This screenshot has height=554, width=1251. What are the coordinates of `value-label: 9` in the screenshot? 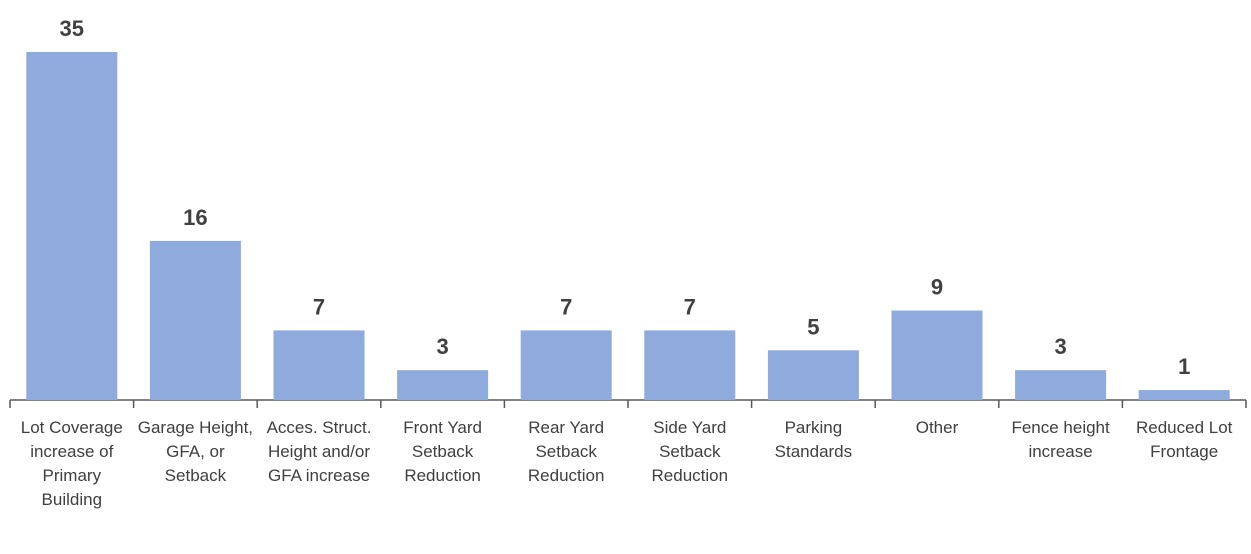 It's located at (937, 287).